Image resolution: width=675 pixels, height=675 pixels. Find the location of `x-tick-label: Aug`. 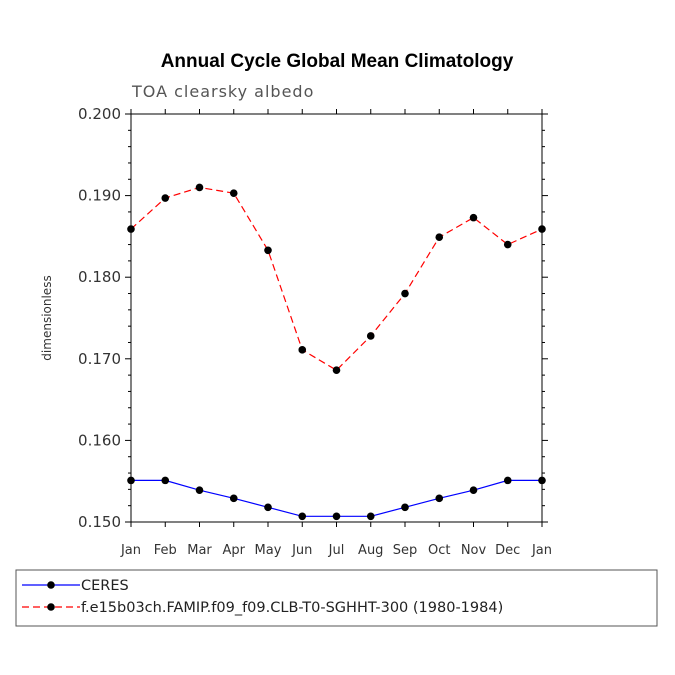

x-tick-label: Aug is located at coordinates (370, 550).